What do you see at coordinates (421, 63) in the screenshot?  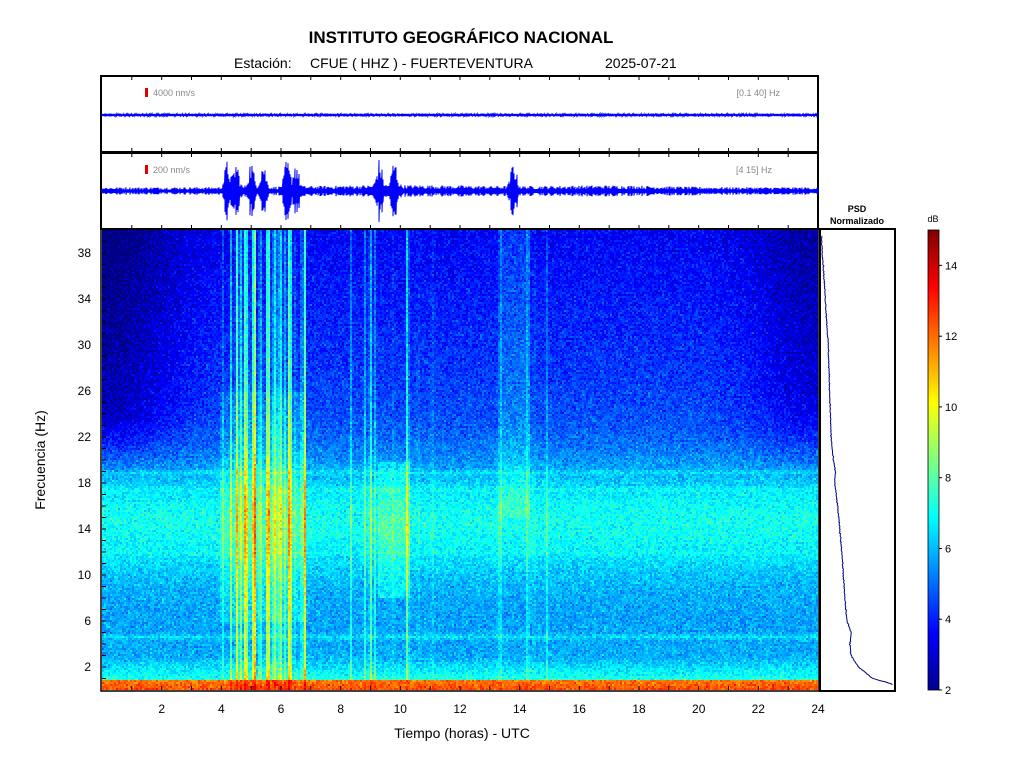 I see `station-name: CFUE ( HHZ ) - FUERTEVENTURA` at bounding box center [421, 63].